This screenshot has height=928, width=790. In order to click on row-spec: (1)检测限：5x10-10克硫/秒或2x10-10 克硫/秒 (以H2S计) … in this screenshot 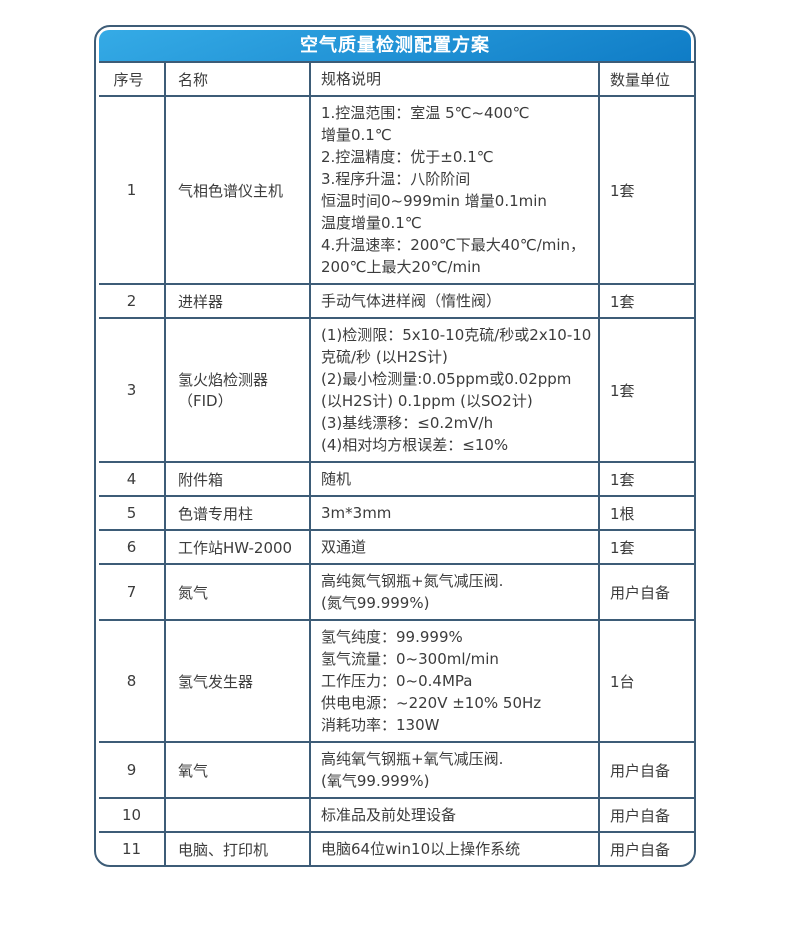, I will do `click(454, 390)`.